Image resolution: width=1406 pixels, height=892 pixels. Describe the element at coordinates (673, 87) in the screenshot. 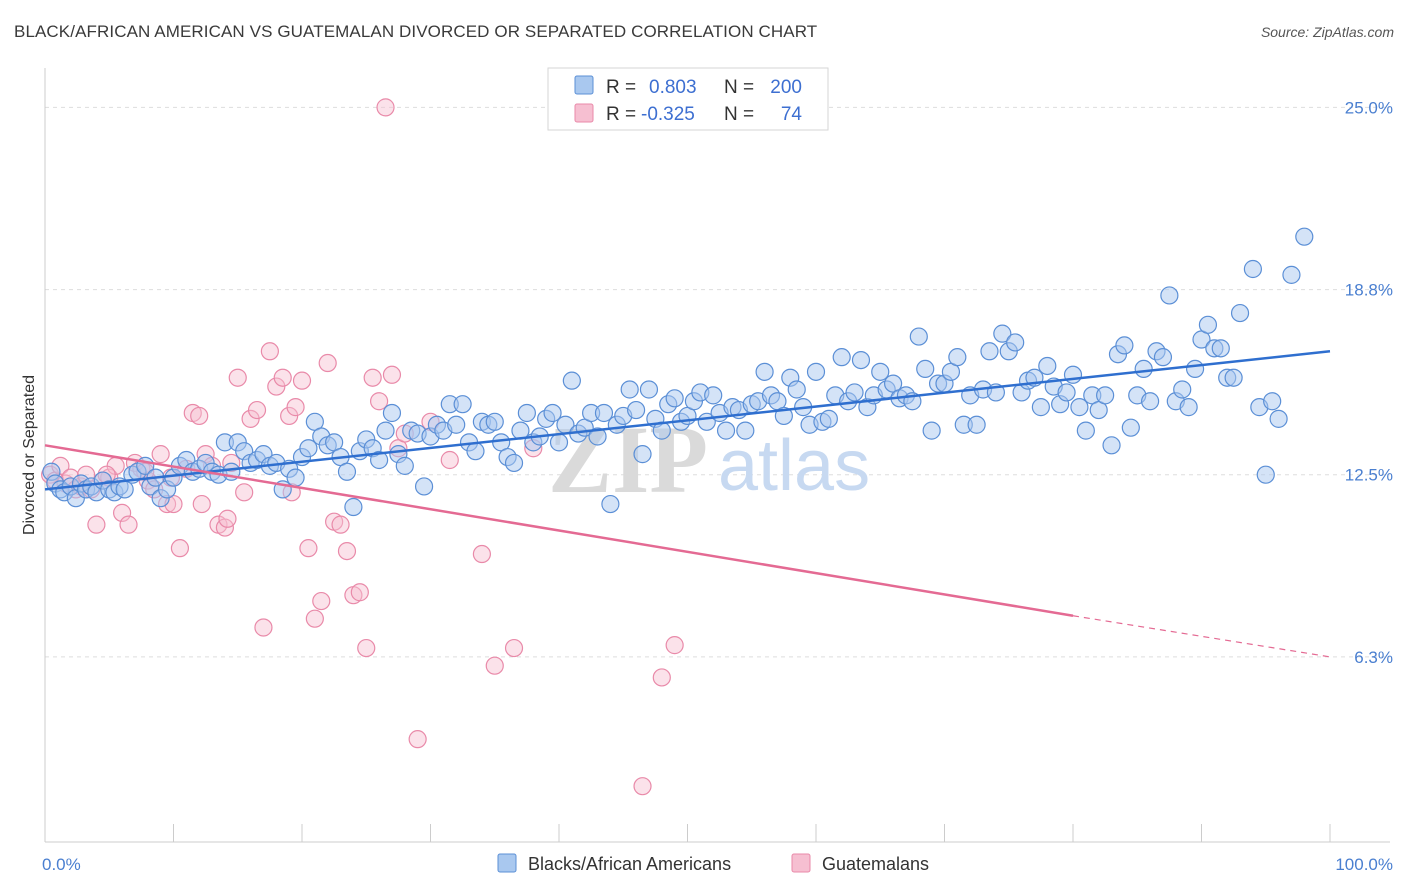

I see `legend-r-value-1: 0.803` at that location.